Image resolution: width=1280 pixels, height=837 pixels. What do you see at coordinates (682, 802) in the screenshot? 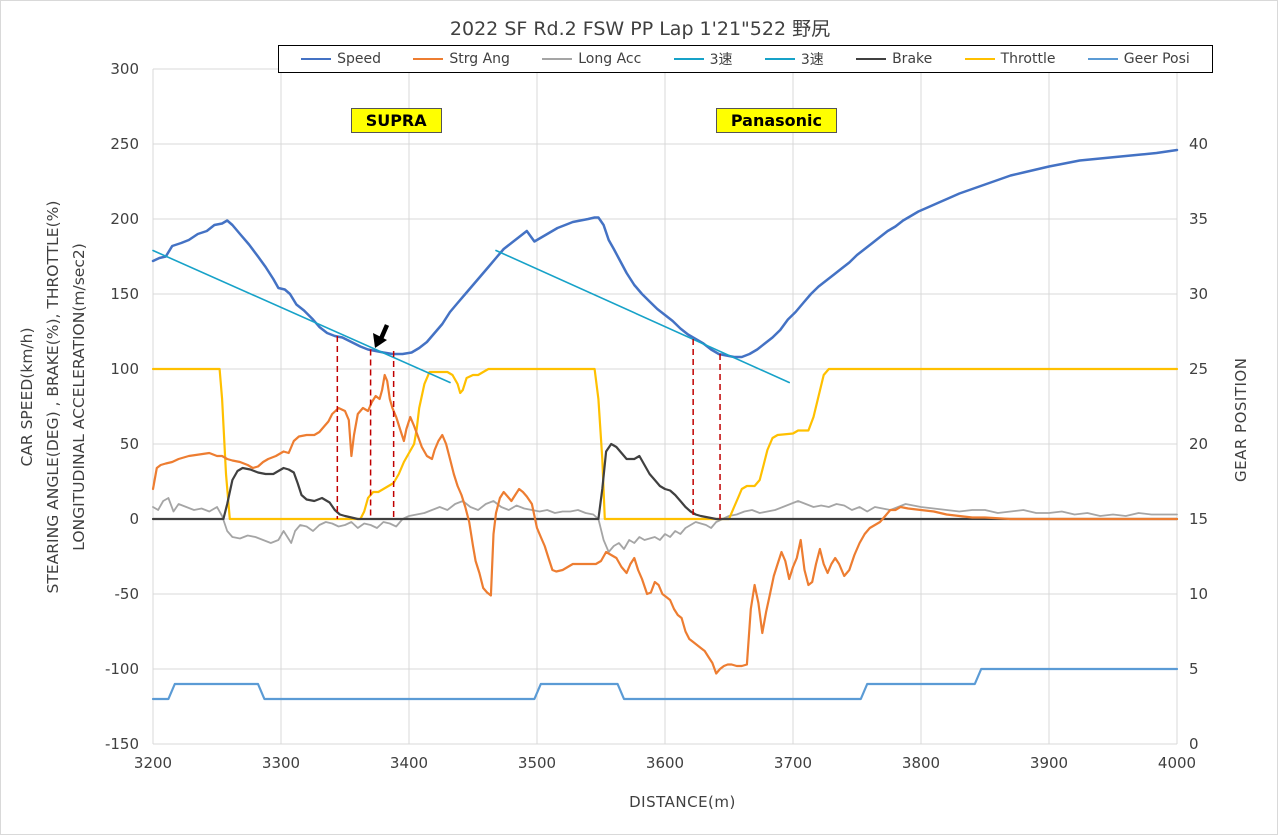
I see `x-axis-title: DISTANCE(m)` at bounding box center [682, 802].